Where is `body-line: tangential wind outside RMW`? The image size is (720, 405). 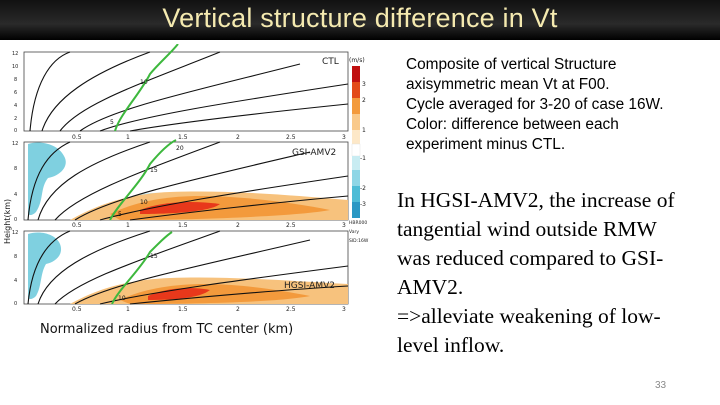 body-line: tangential wind outside RMW is located at coordinates (527, 229).